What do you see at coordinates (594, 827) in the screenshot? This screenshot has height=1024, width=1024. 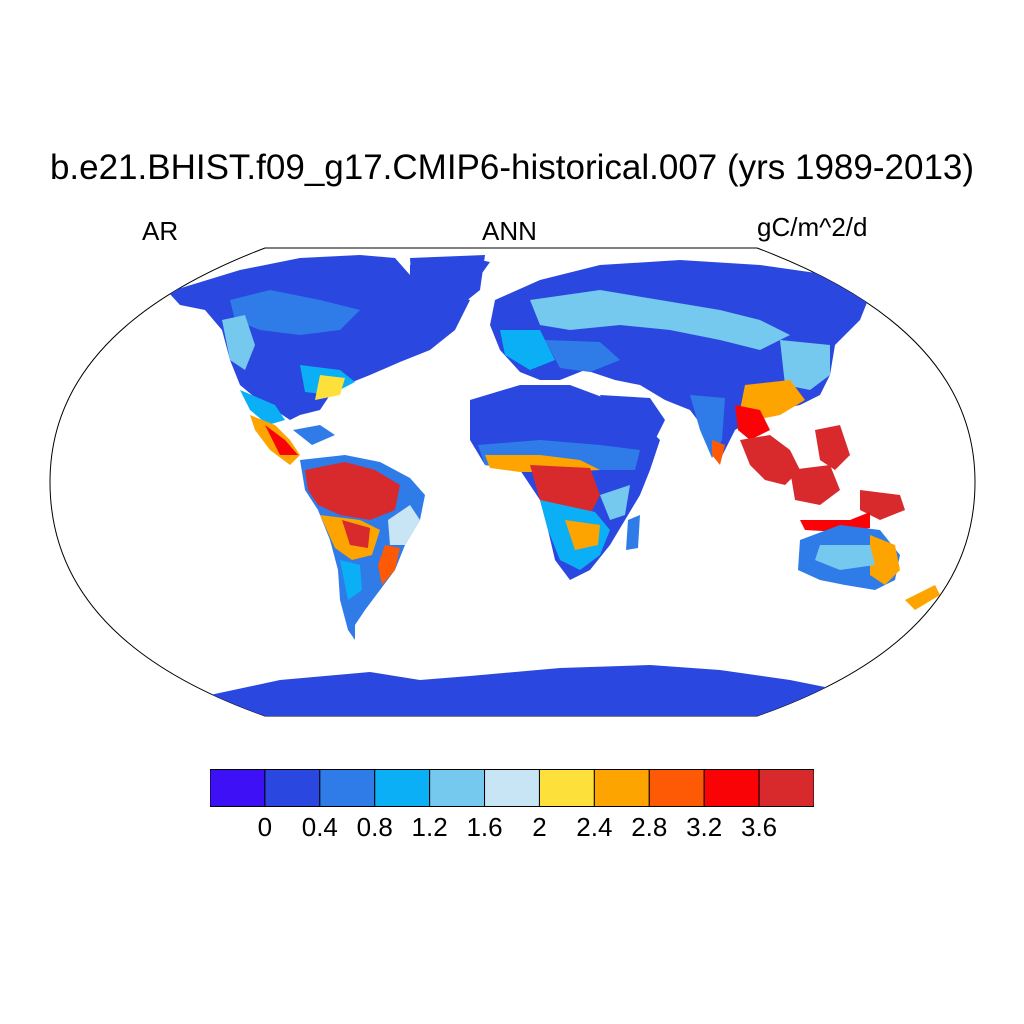 I see `colorbar-tick-label: 2.4` at bounding box center [594, 827].